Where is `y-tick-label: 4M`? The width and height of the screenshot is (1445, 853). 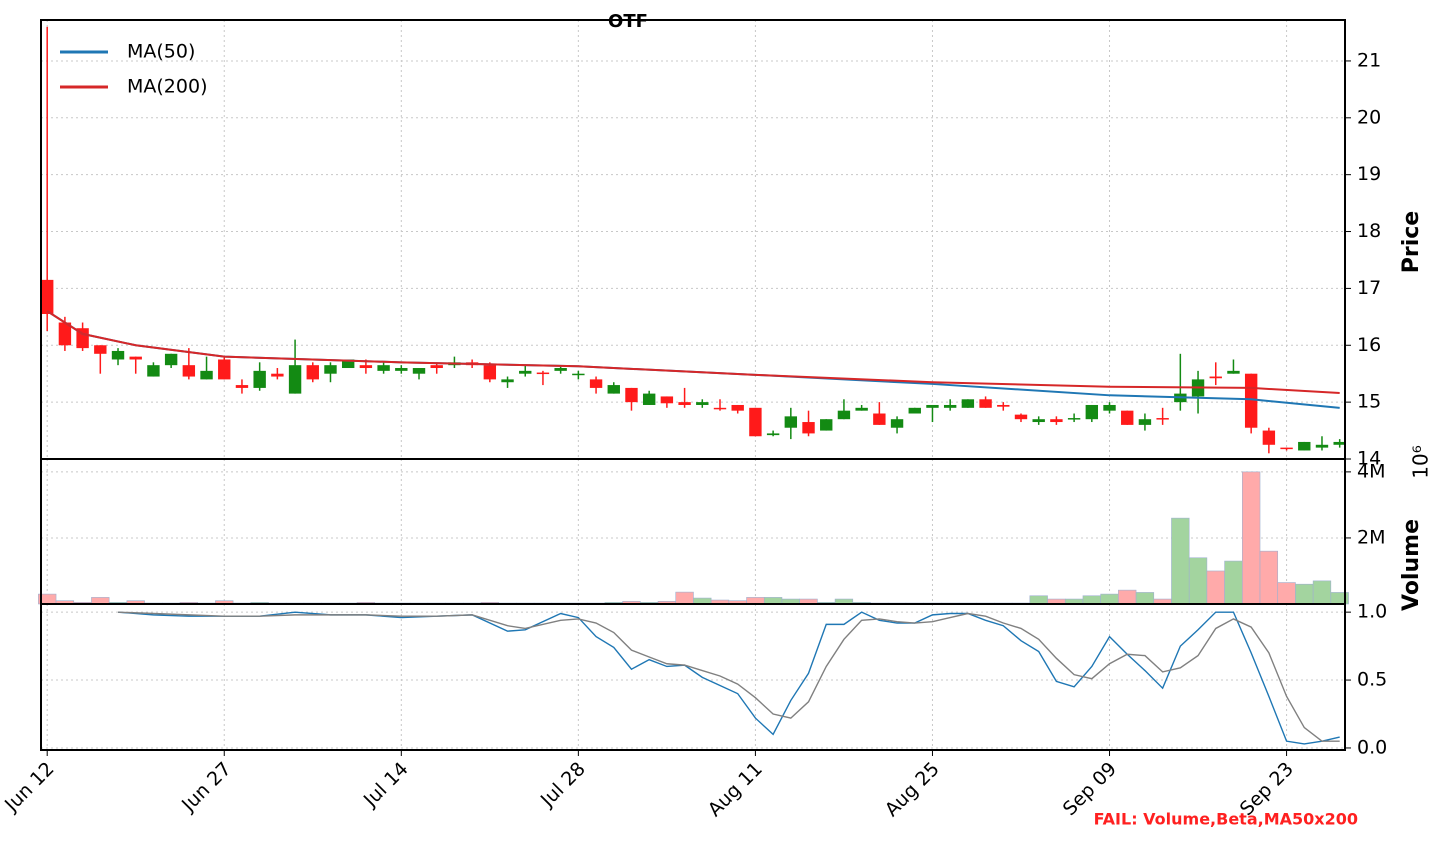 y-tick-label: 4M is located at coordinates (1371, 471).